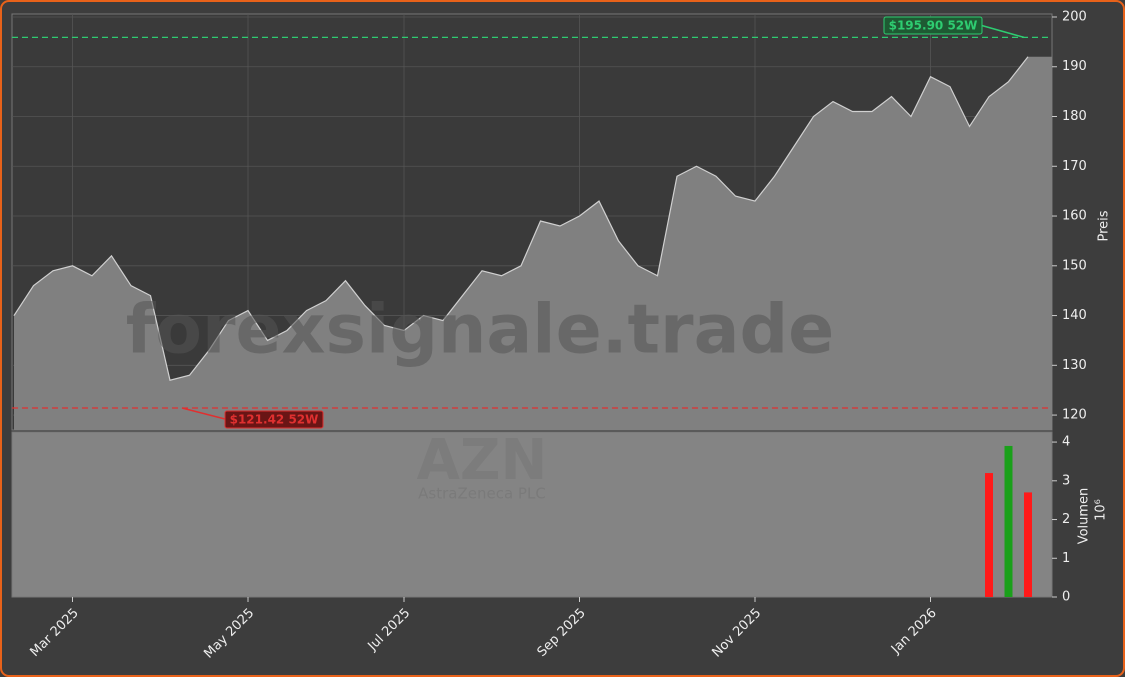 The image size is (1125, 677). What do you see at coordinates (1074, 216) in the screenshot?
I see `y-tick-label: 160` at bounding box center [1074, 216].